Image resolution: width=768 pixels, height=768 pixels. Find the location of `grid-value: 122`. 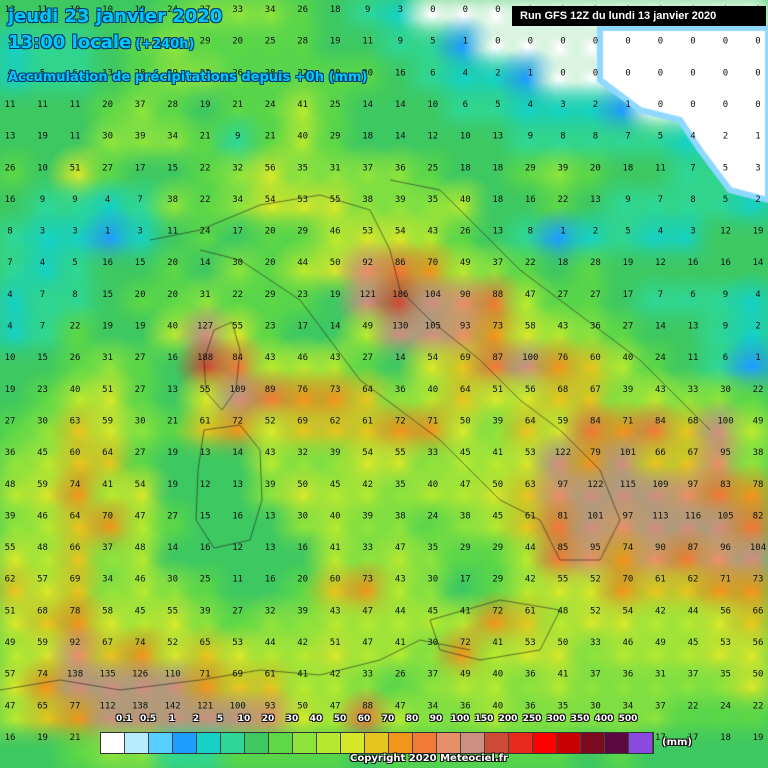

grid-value: 122 is located at coordinates (595, 485).